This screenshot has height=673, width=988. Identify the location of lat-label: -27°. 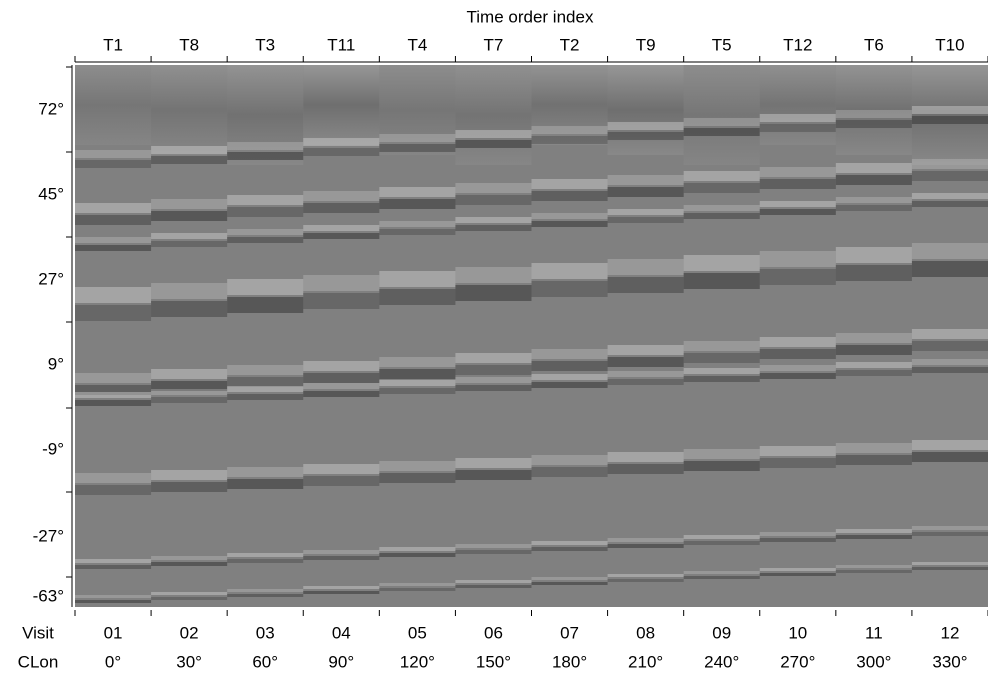
(48, 535).